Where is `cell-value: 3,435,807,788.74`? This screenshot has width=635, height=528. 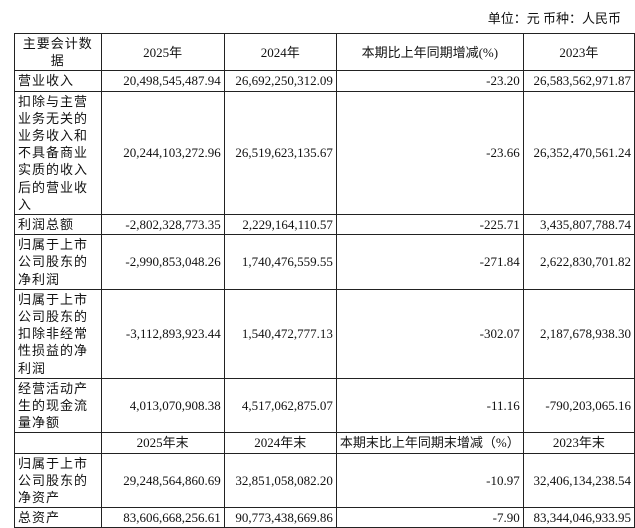 cell-value: 3,435,807,788.74 is located at coordinates (578, 225).